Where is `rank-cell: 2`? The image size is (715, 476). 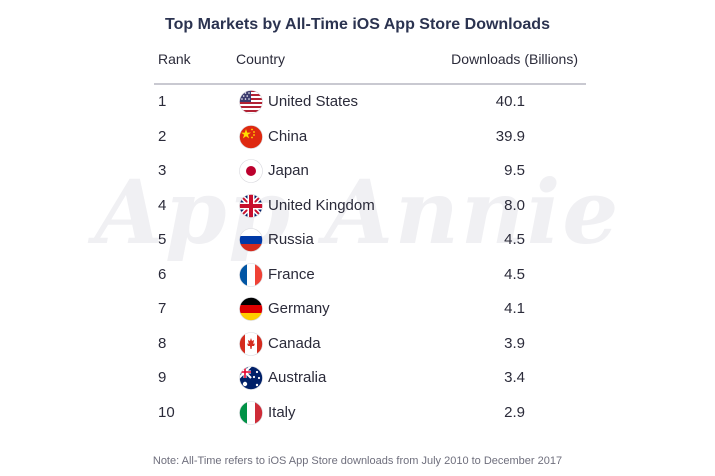
rank-cell: 2 is located at coordinates (162, 136).